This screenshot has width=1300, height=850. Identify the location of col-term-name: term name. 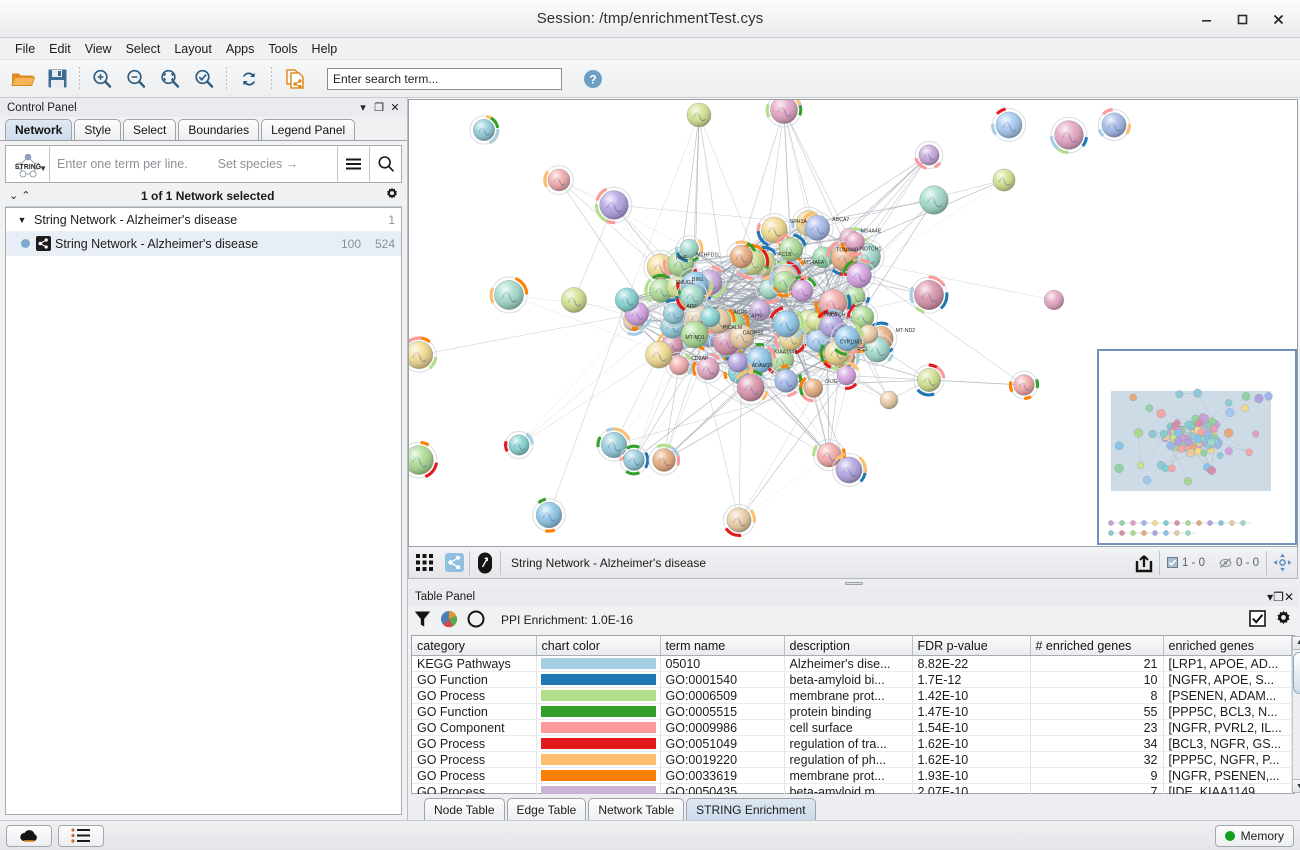
(722, 646).